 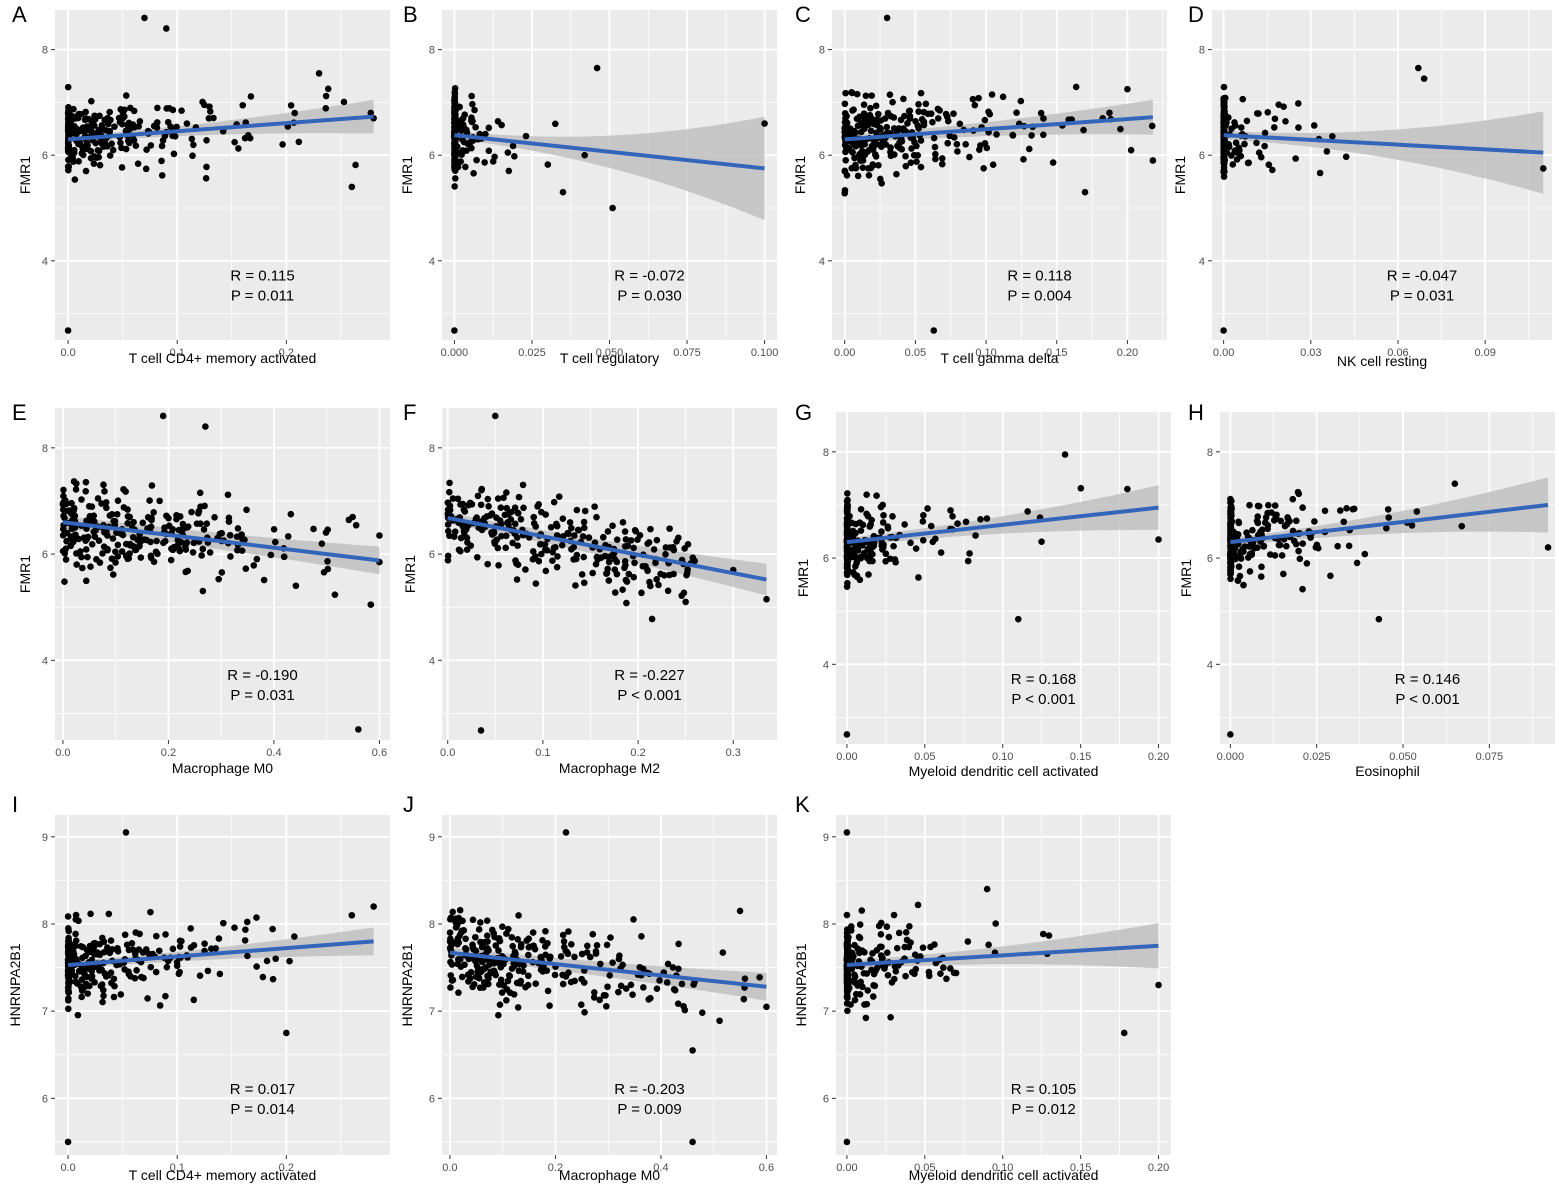 I want to click on x-tick-label: 0.050, so click(x=610, y=353).